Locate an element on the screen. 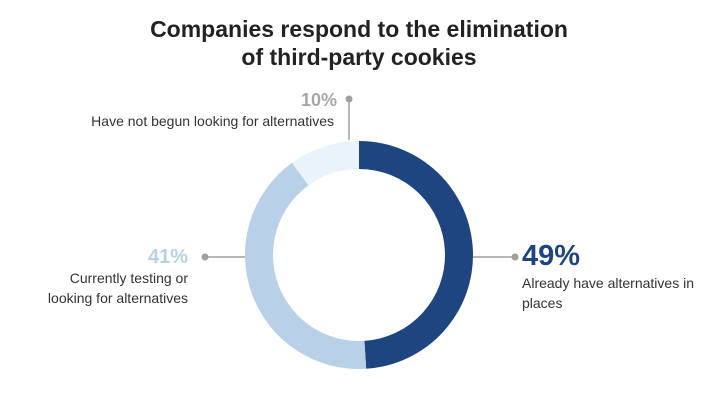 This screenshot has height=400, width=718. value-label: 10% is located at coordinates (318, 100).